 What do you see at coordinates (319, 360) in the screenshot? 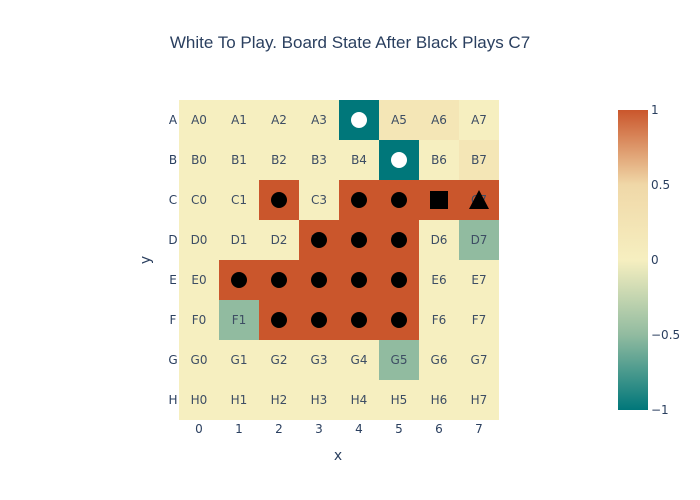
I see `cell-G3` at bounding box center [319, 360].